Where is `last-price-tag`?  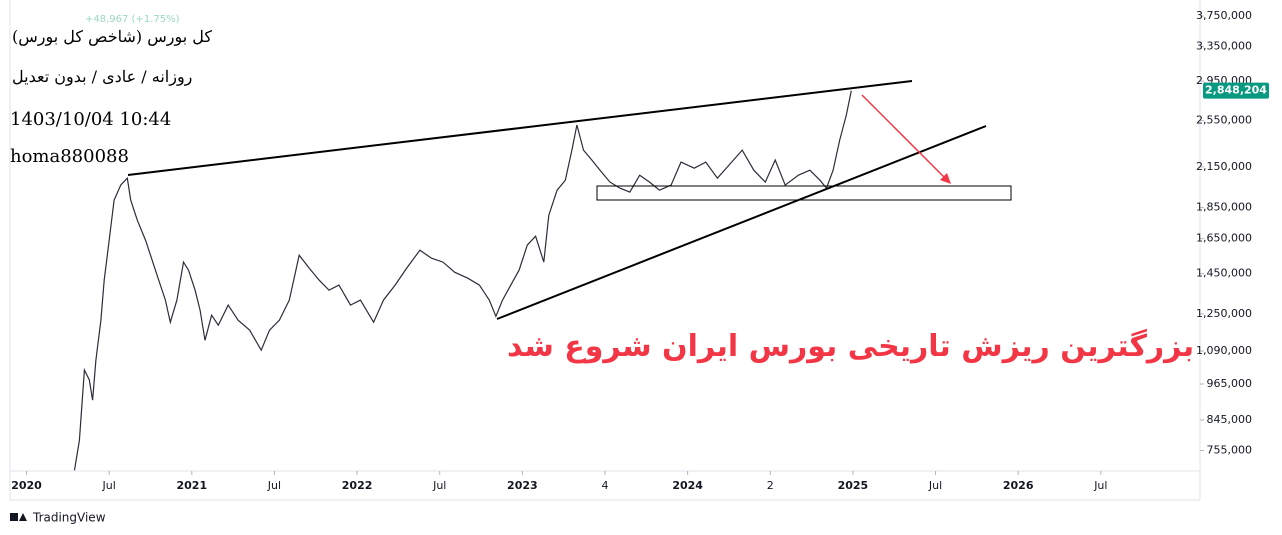
last-price-tag is located at coordinates (1236, 90).